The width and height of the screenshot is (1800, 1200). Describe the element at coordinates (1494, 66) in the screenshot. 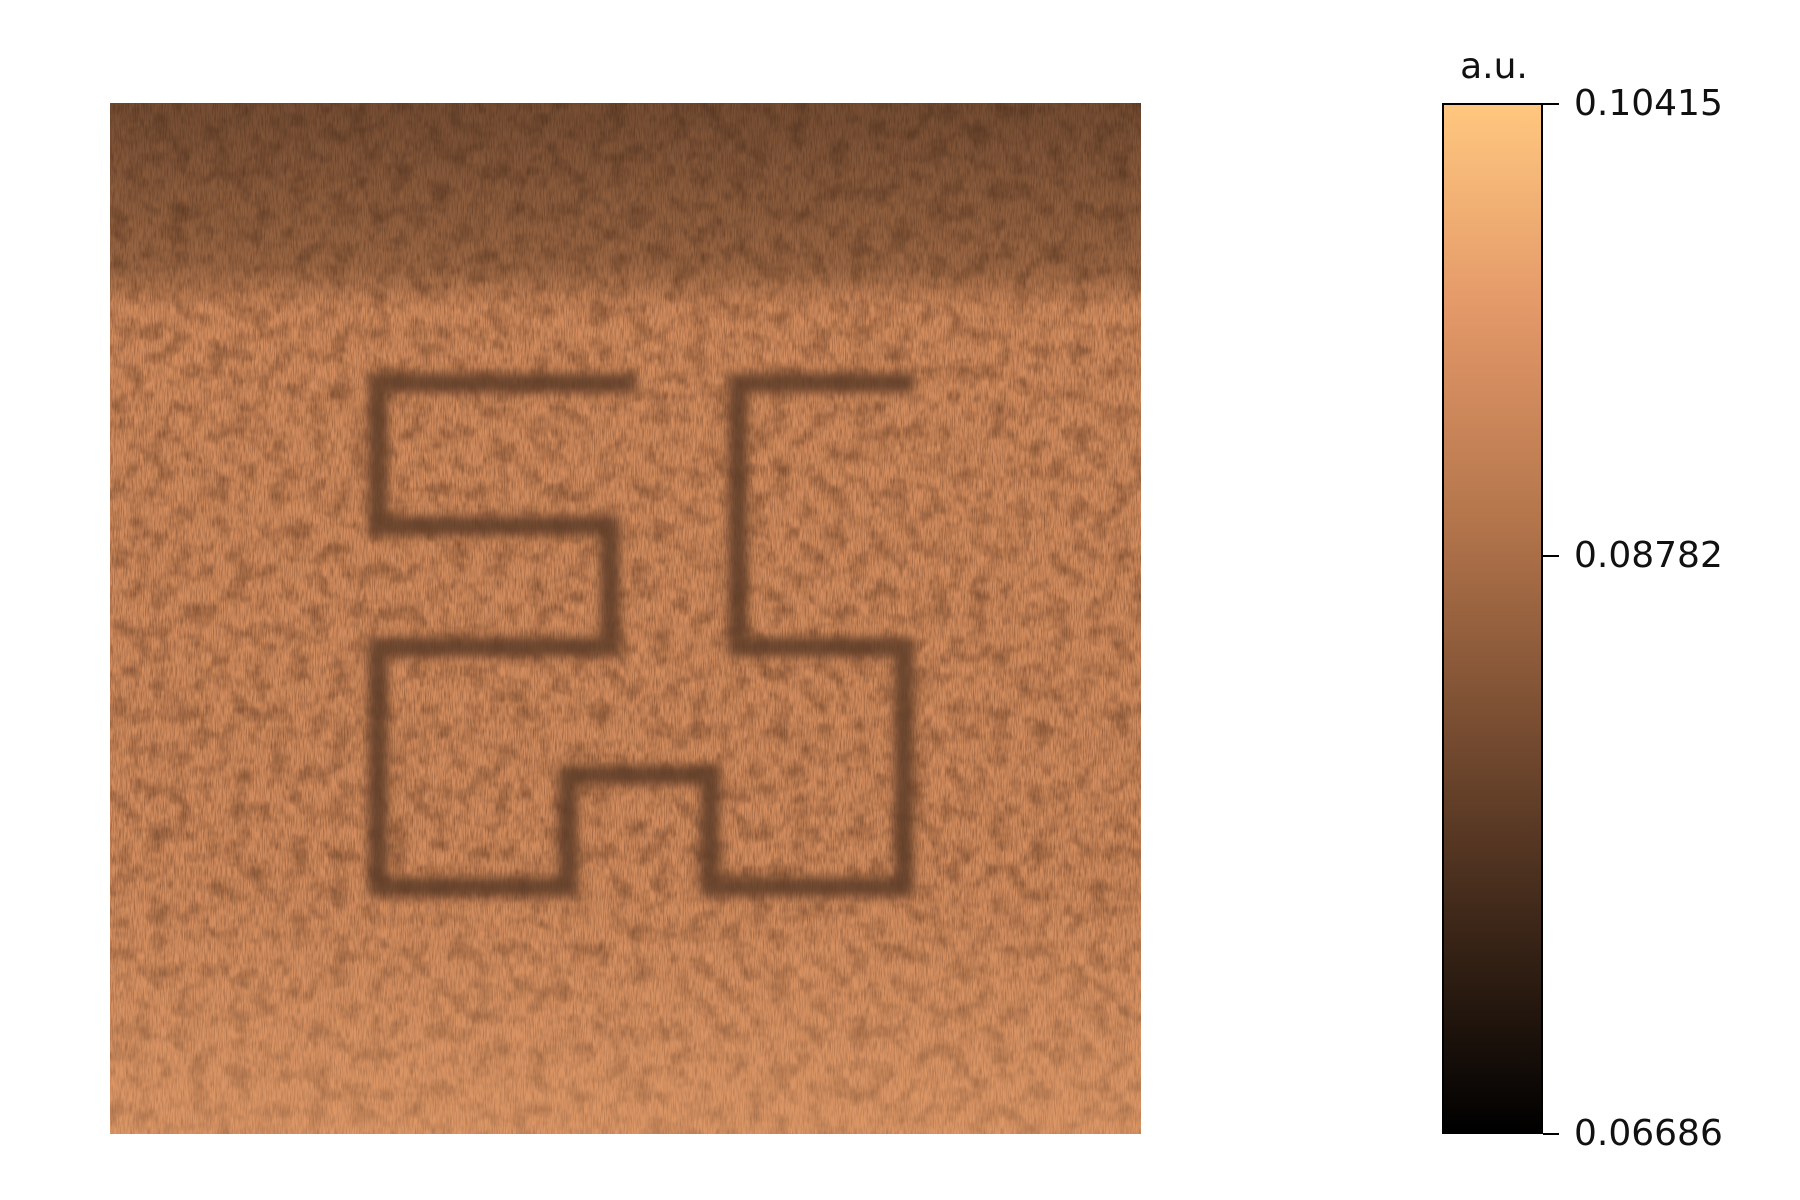

I see `colorbar-unit-label: a.u.` at that location.